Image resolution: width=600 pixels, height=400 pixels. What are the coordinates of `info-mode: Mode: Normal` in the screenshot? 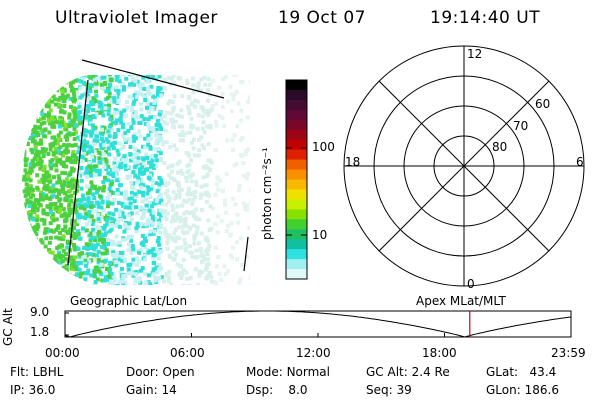 It's located at (288, 372).